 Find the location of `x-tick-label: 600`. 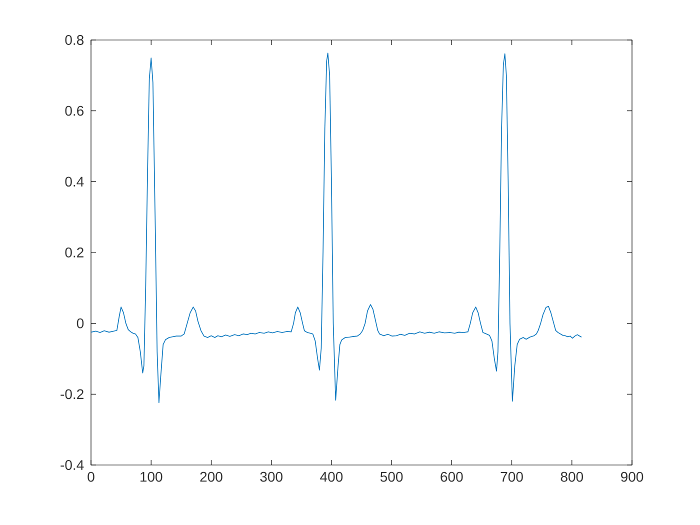

x-tick-label: 600 is located at coordinates (451, 477).